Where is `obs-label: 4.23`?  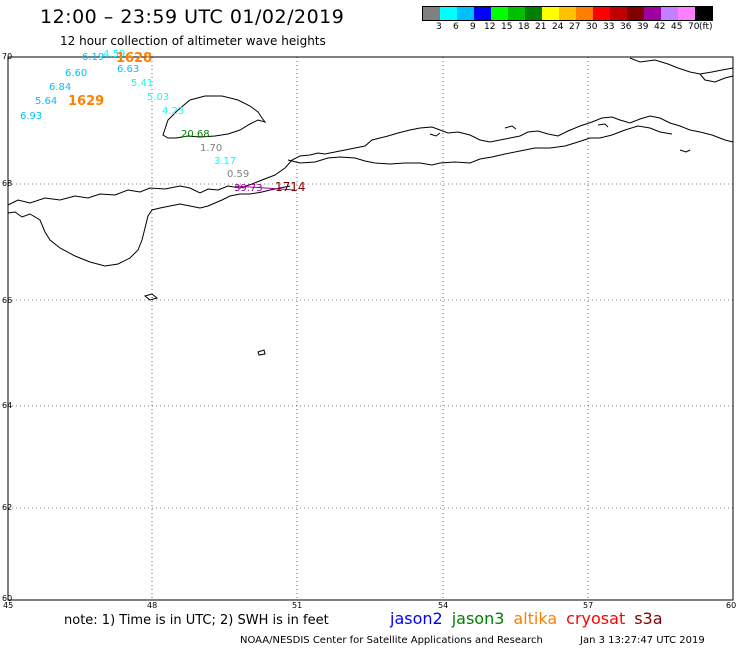
obs-label: 4.23 is located at coordinates (173, 111).